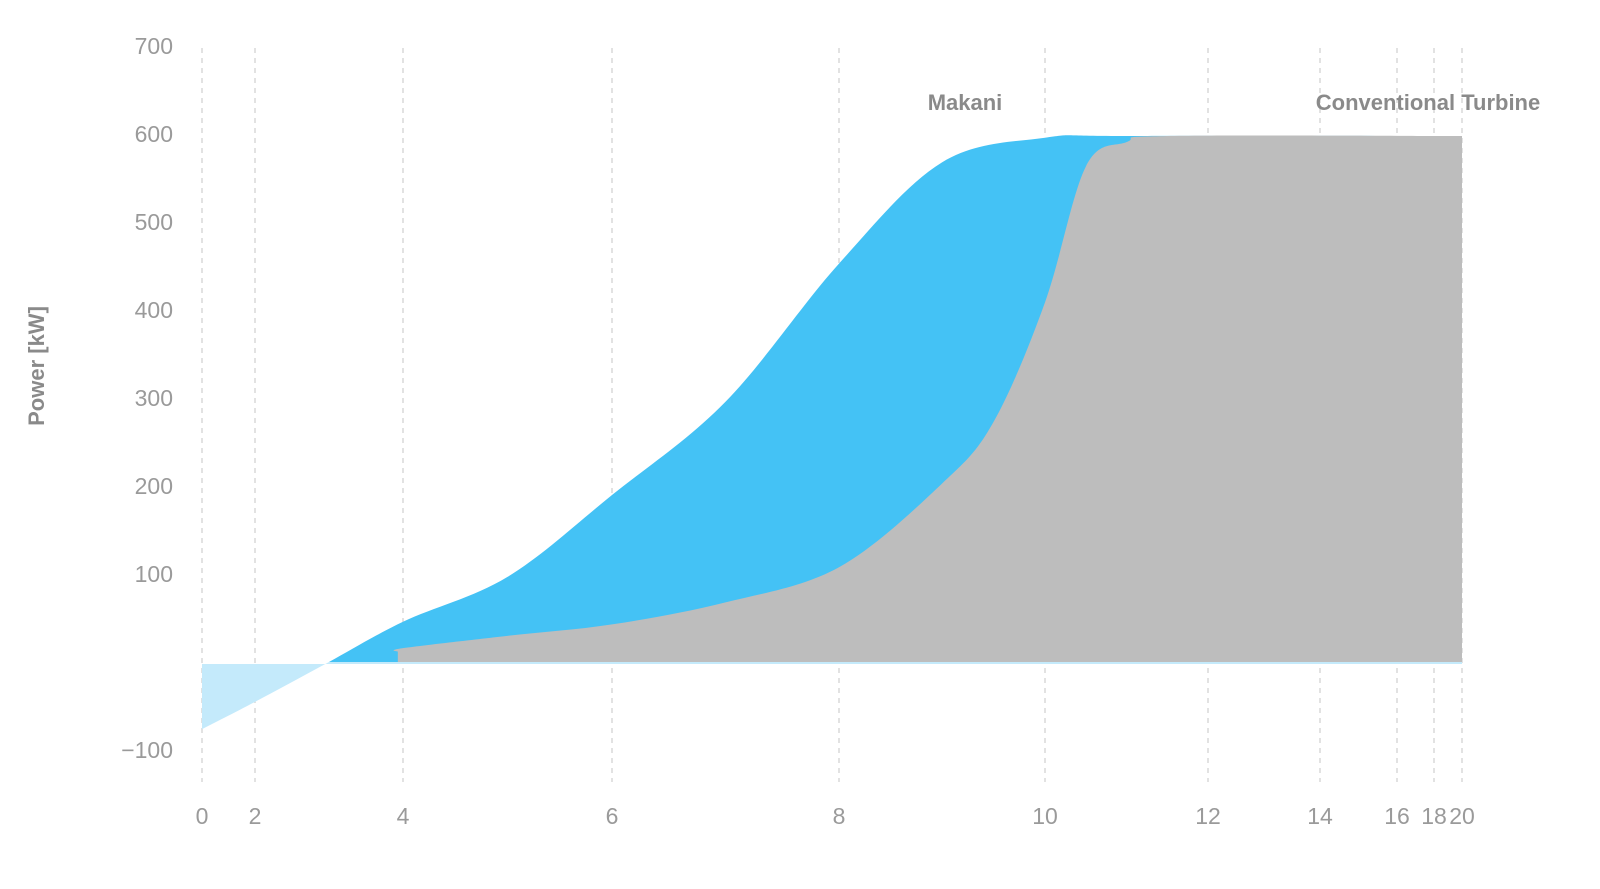 The width and height of the screenshot is (1600, 889). I want to click on x-tick-label: 18, so click(1434, 816).